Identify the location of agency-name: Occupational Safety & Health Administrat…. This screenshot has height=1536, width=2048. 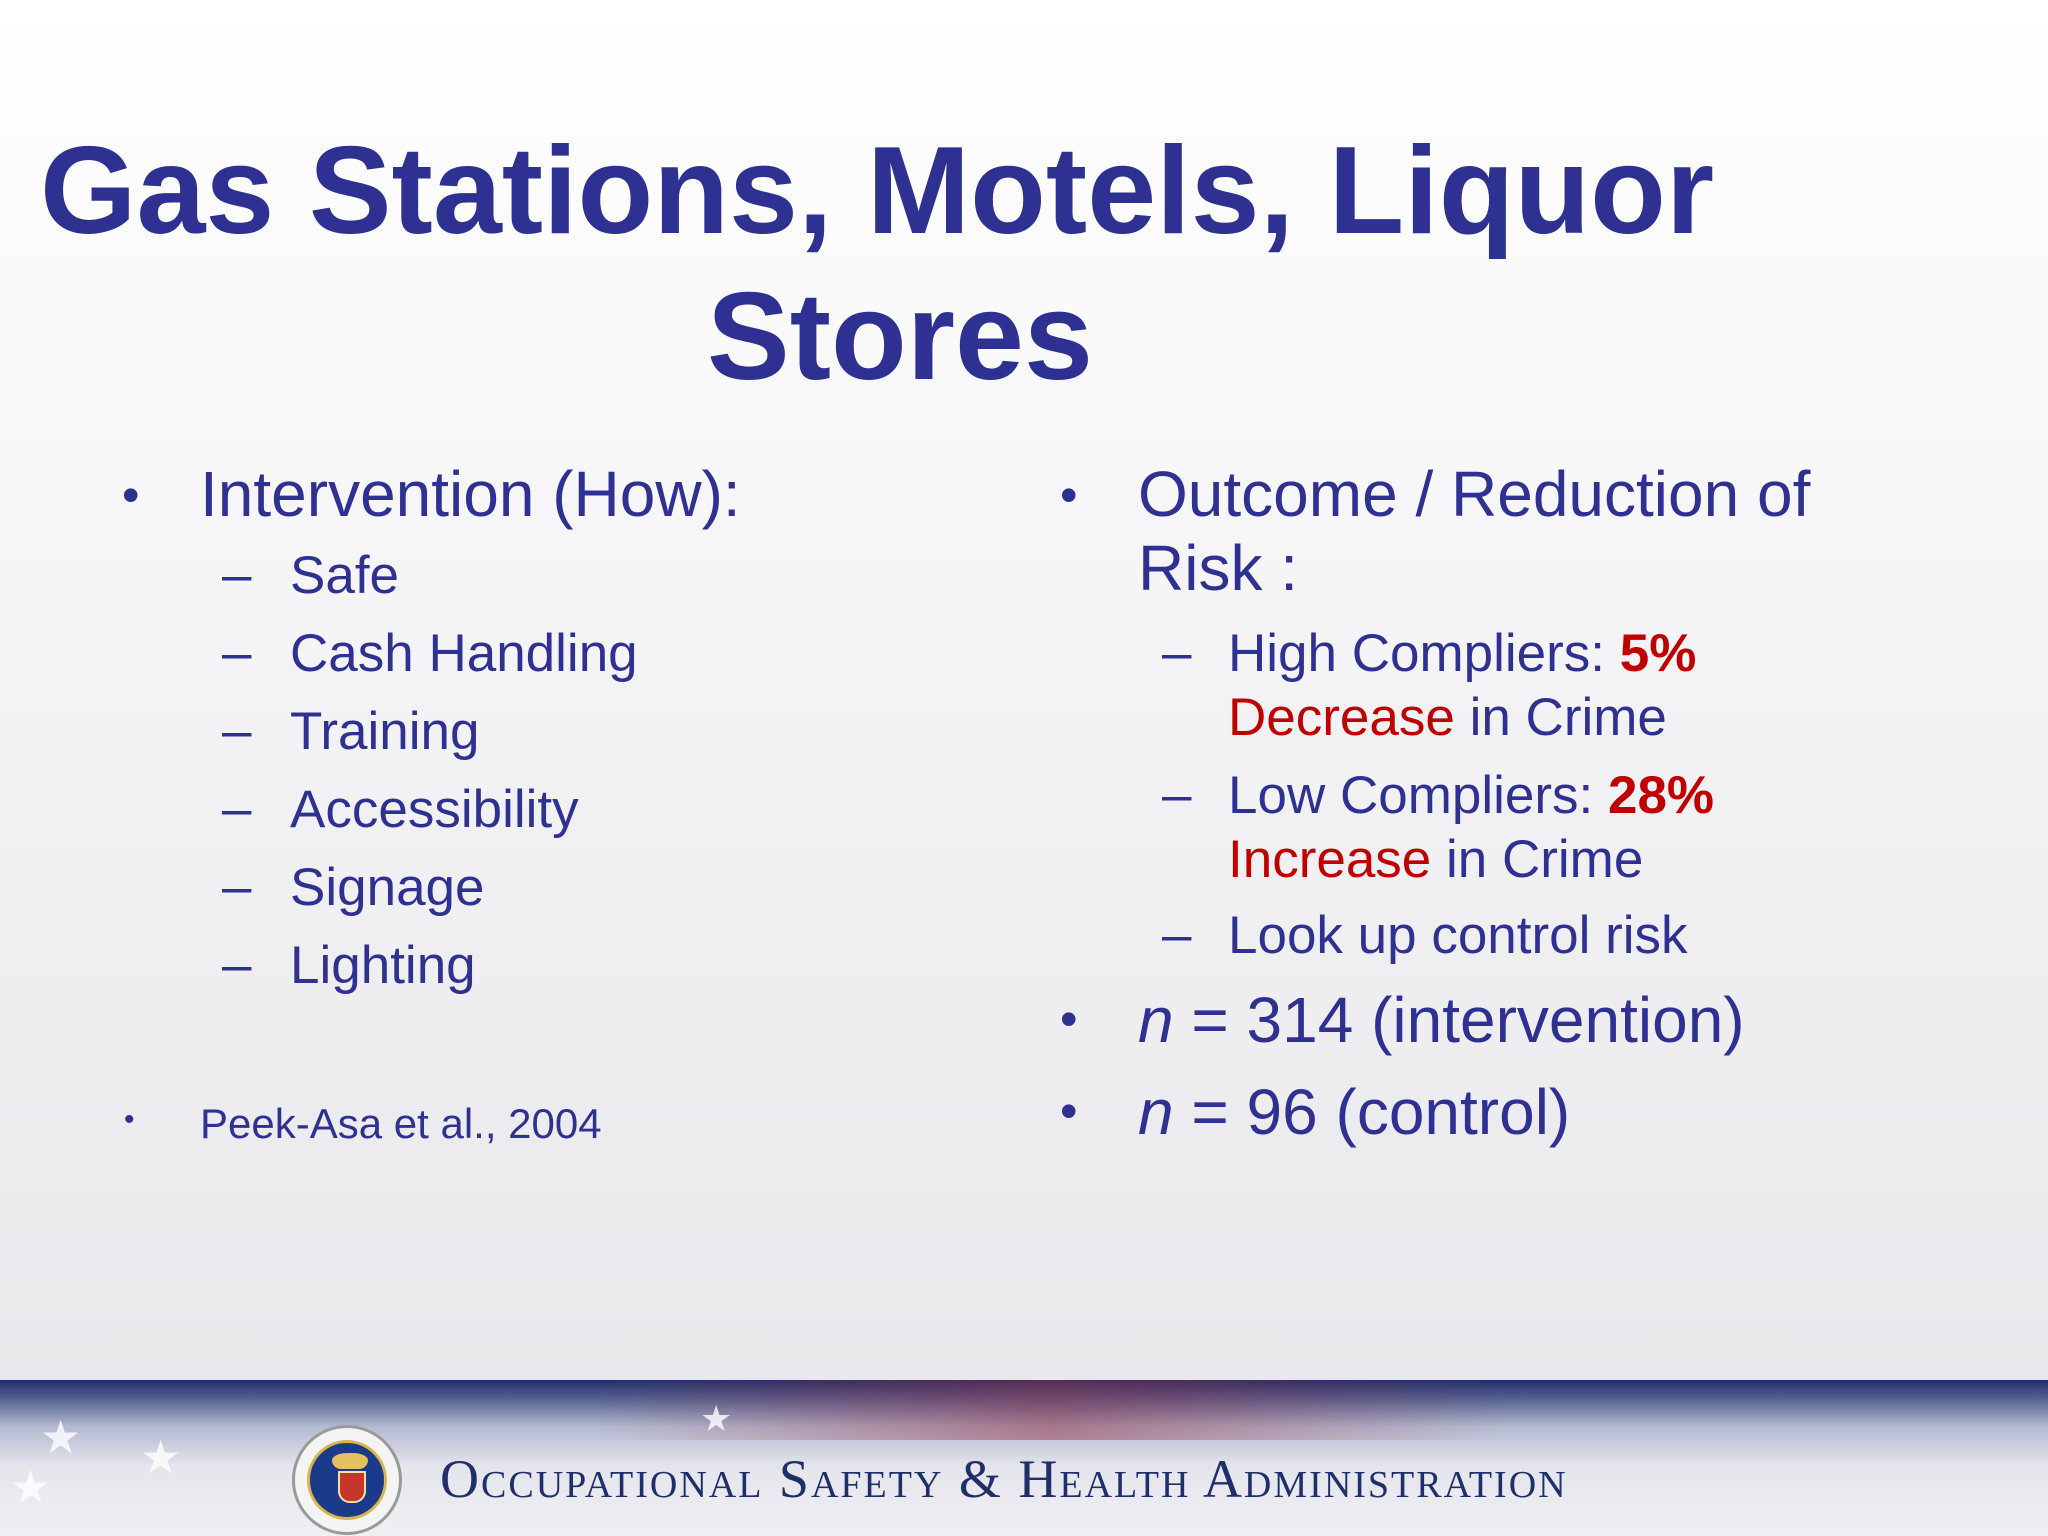
(1004, 1479).